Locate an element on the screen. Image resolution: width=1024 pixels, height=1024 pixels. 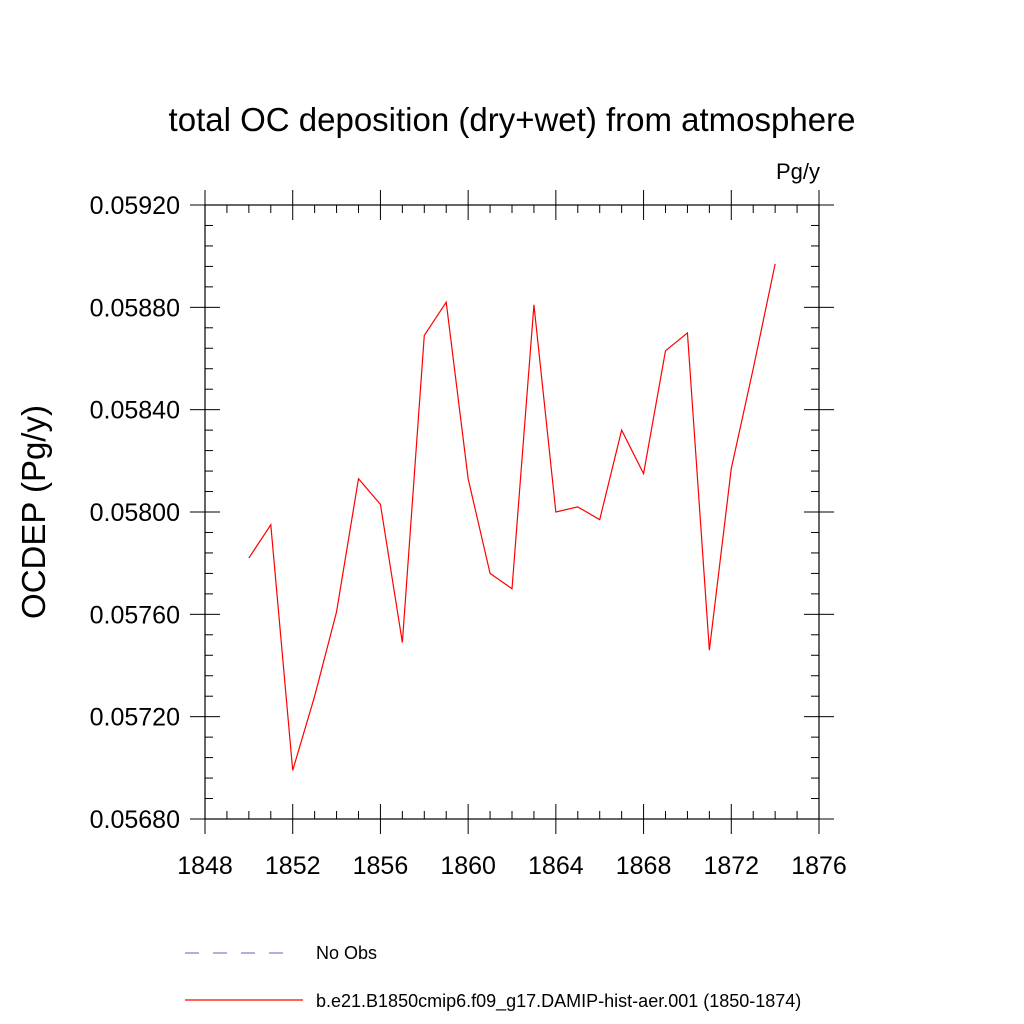
y-tick-label: 0.05880 is located at coordinates (135, 308).